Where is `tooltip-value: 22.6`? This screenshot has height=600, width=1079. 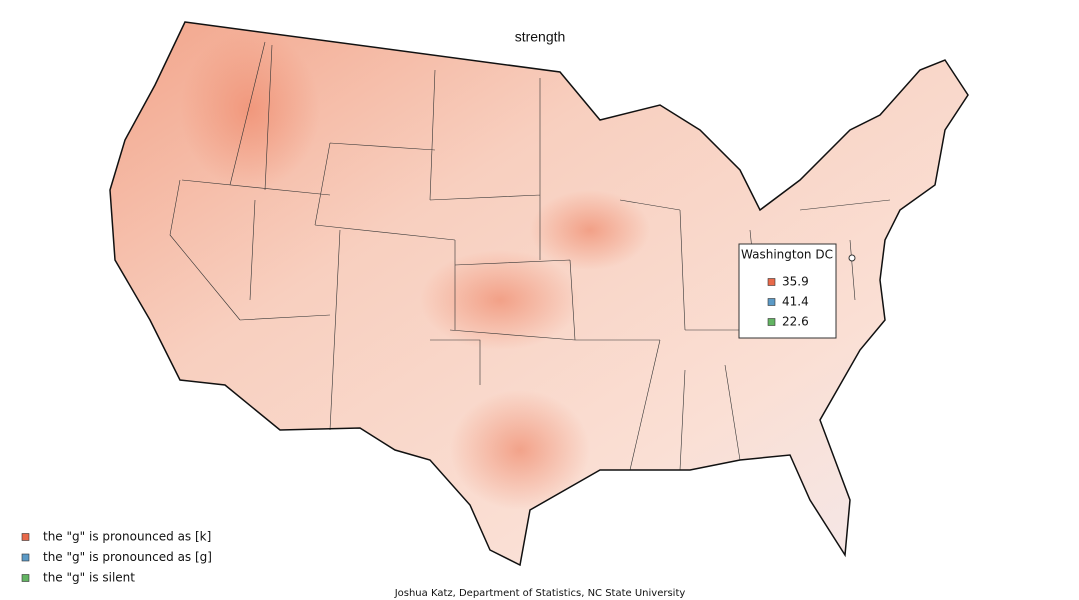
tooltip-value: 22.6 is located at coordinates (795, 322).